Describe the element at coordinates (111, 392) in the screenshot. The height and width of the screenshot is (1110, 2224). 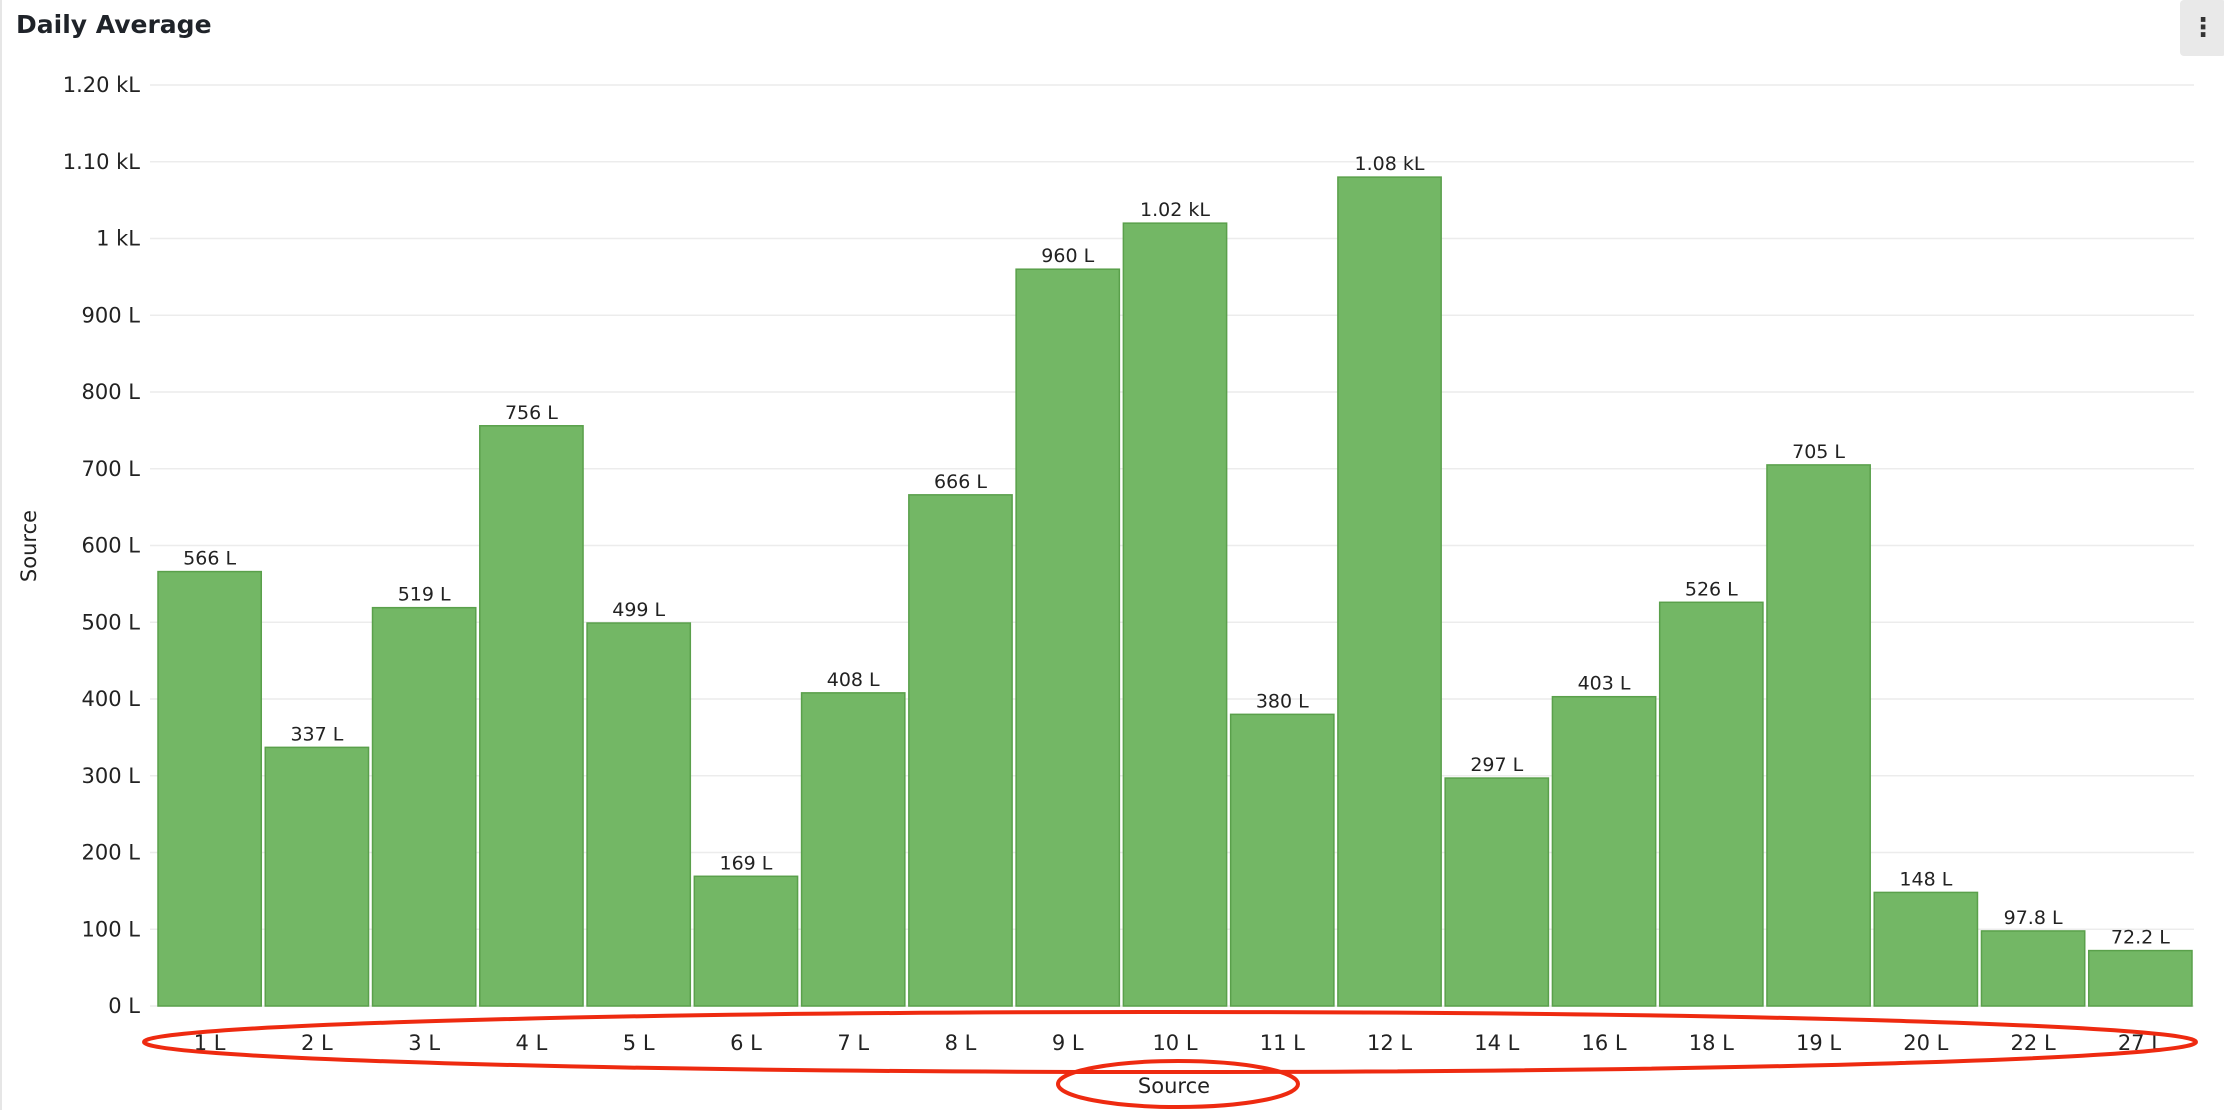
I see `y-tick-label: 800 L` at that location.